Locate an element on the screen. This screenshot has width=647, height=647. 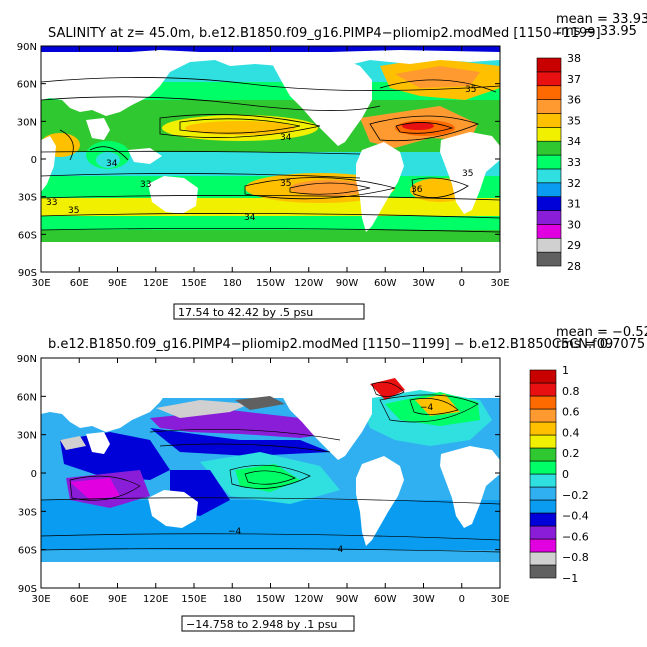
colorbar-label: −0.6 is located at coordinates (575, 536).